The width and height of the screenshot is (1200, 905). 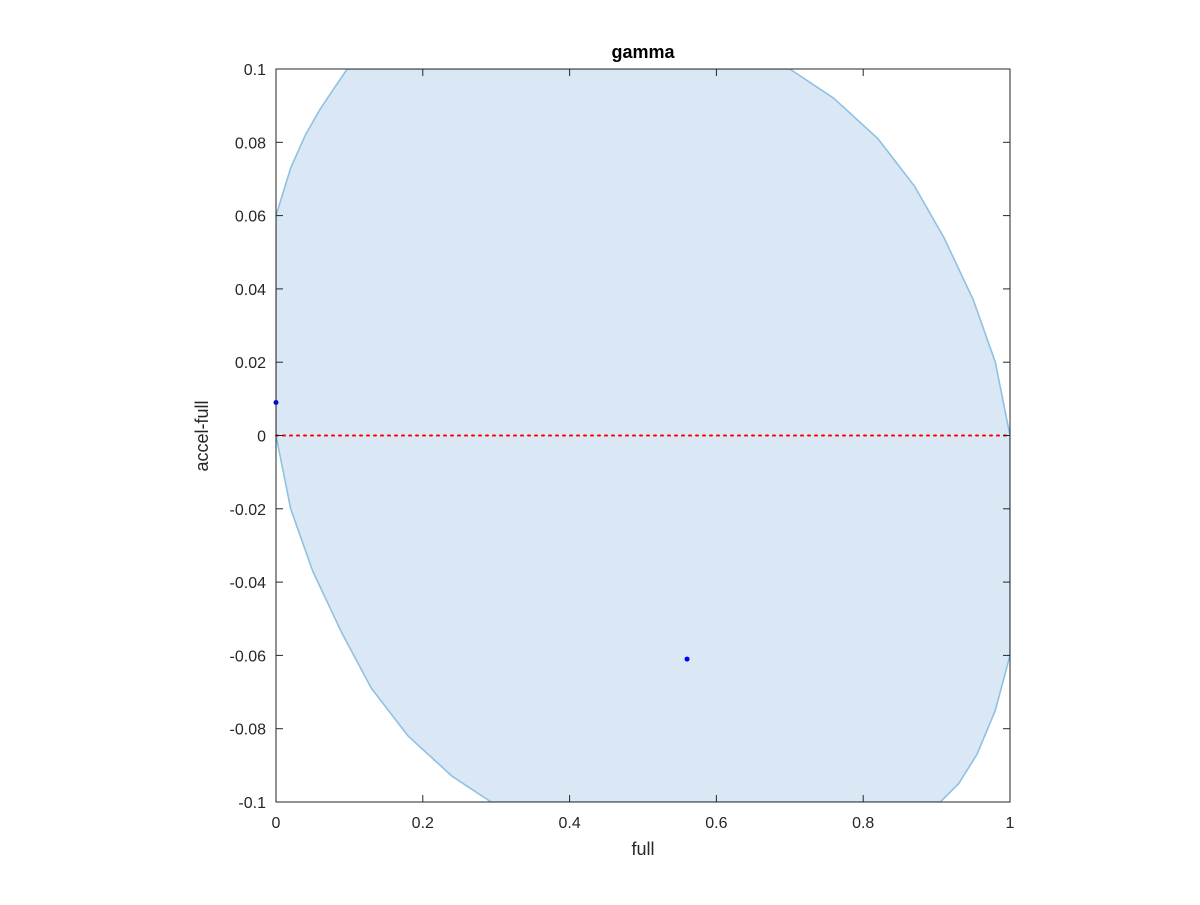 I want to click on x-tick-label: 0.4, so click(x=569, y=823).